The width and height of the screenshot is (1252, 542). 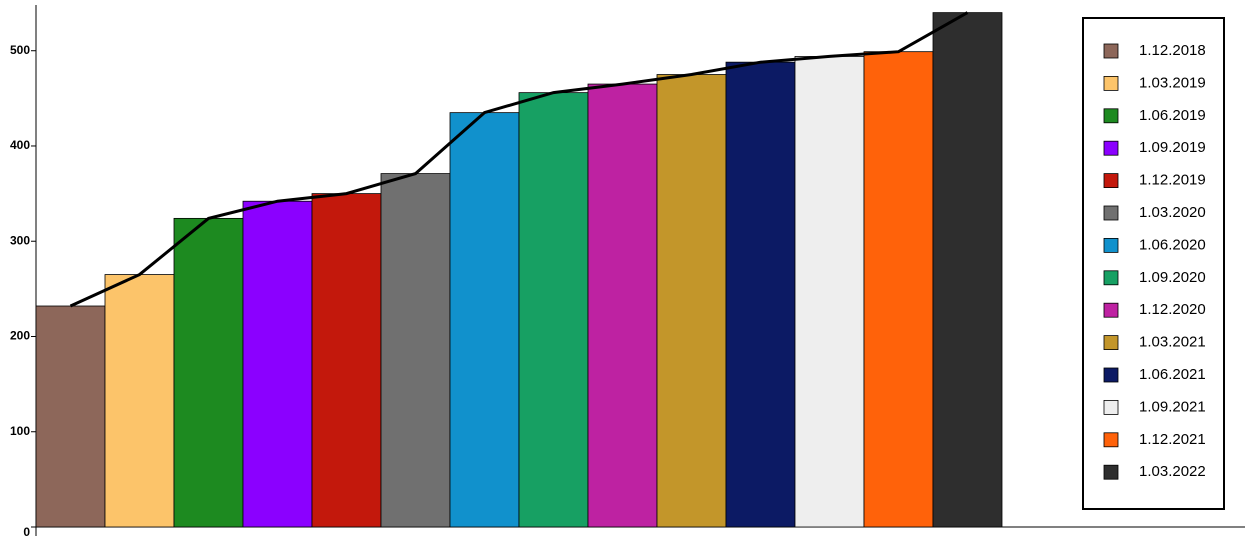 I want to click on y-tick-label: 0, so click(x=26, y=532).